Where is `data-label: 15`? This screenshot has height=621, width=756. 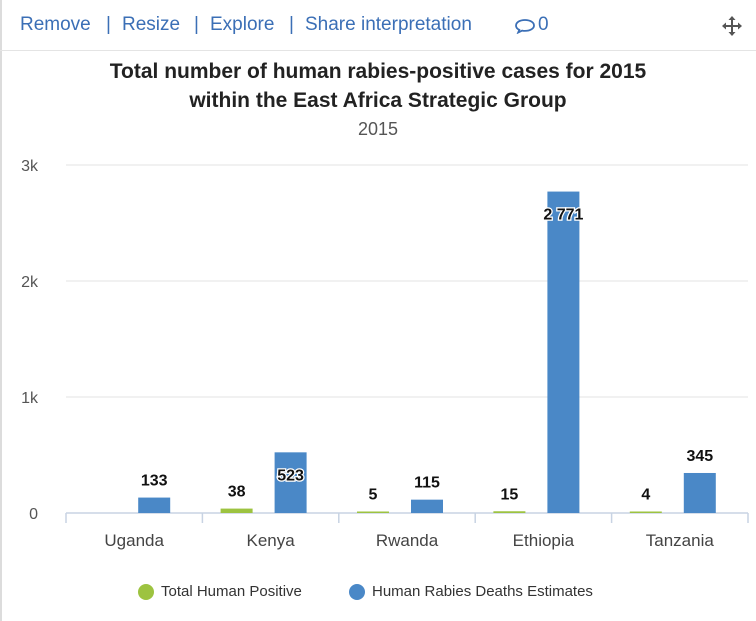 data-label: 15 is located at coordinates (510, 494).